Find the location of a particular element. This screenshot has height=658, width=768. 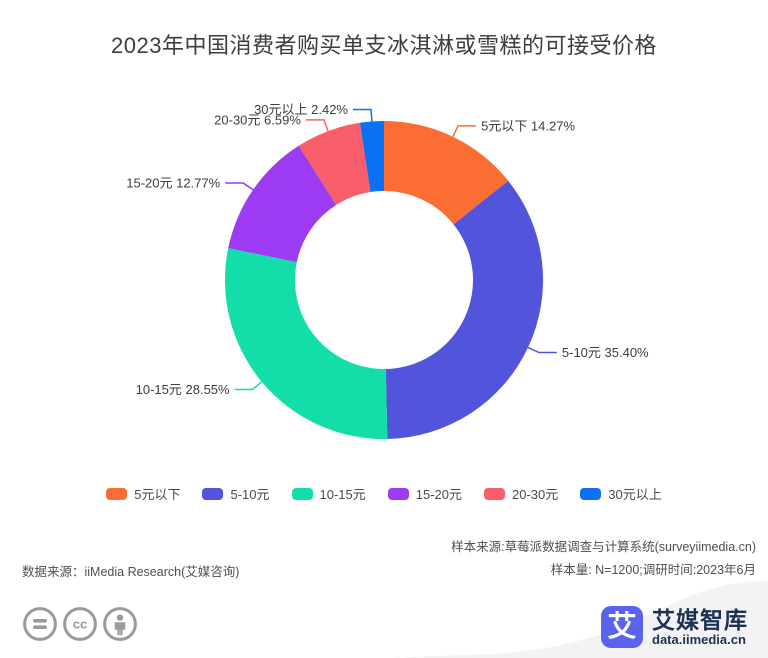

legend-item-5元以下: 5元以下 is located at coordinates (143, 493).